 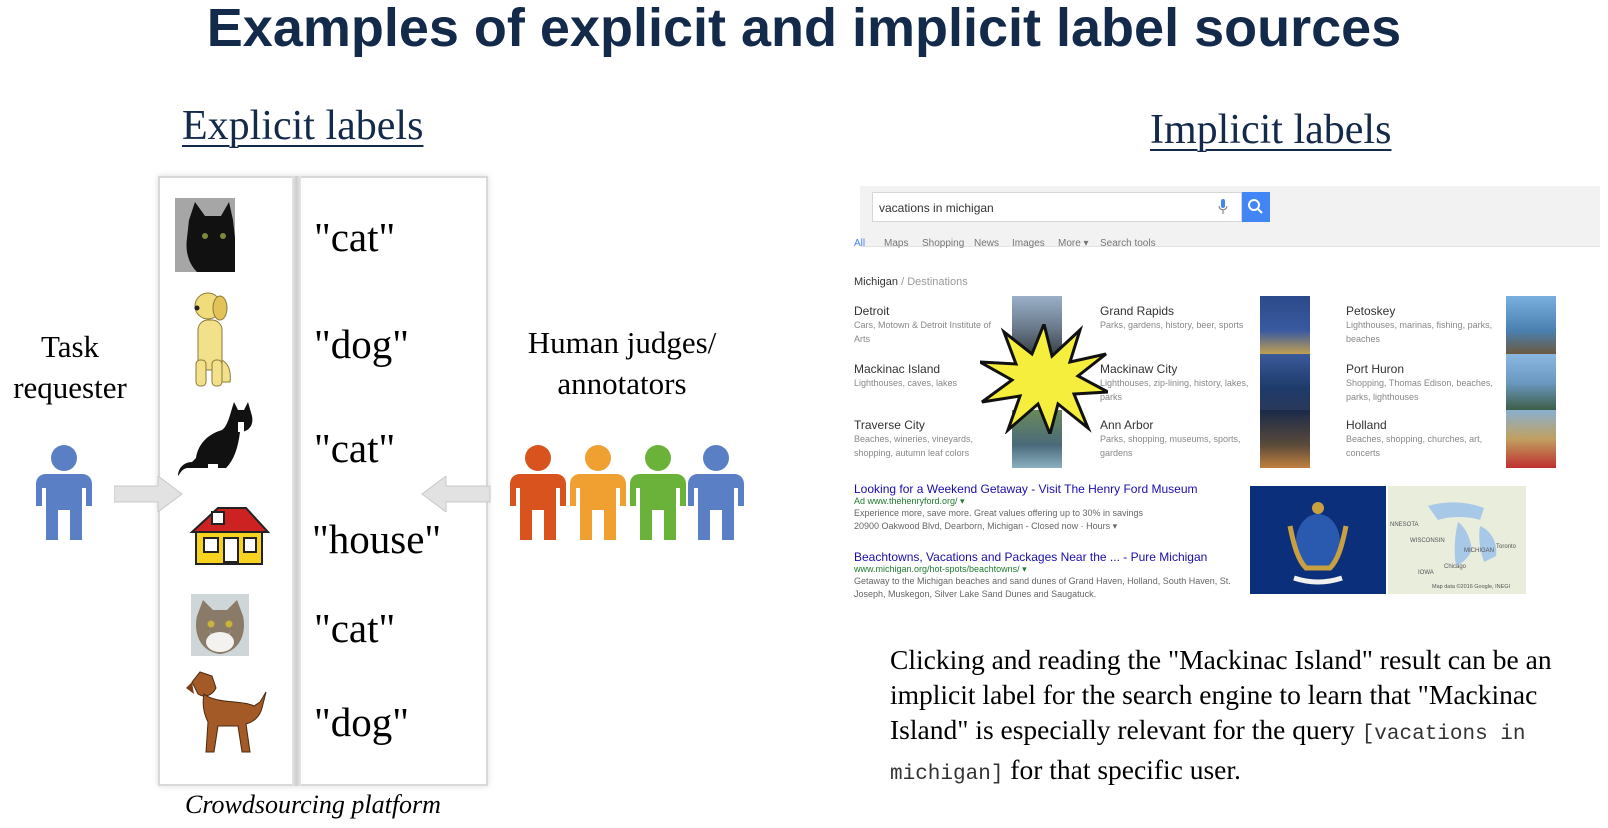 I want to click on map-label-chicago: Chicago, so click(x=1455, y=567).